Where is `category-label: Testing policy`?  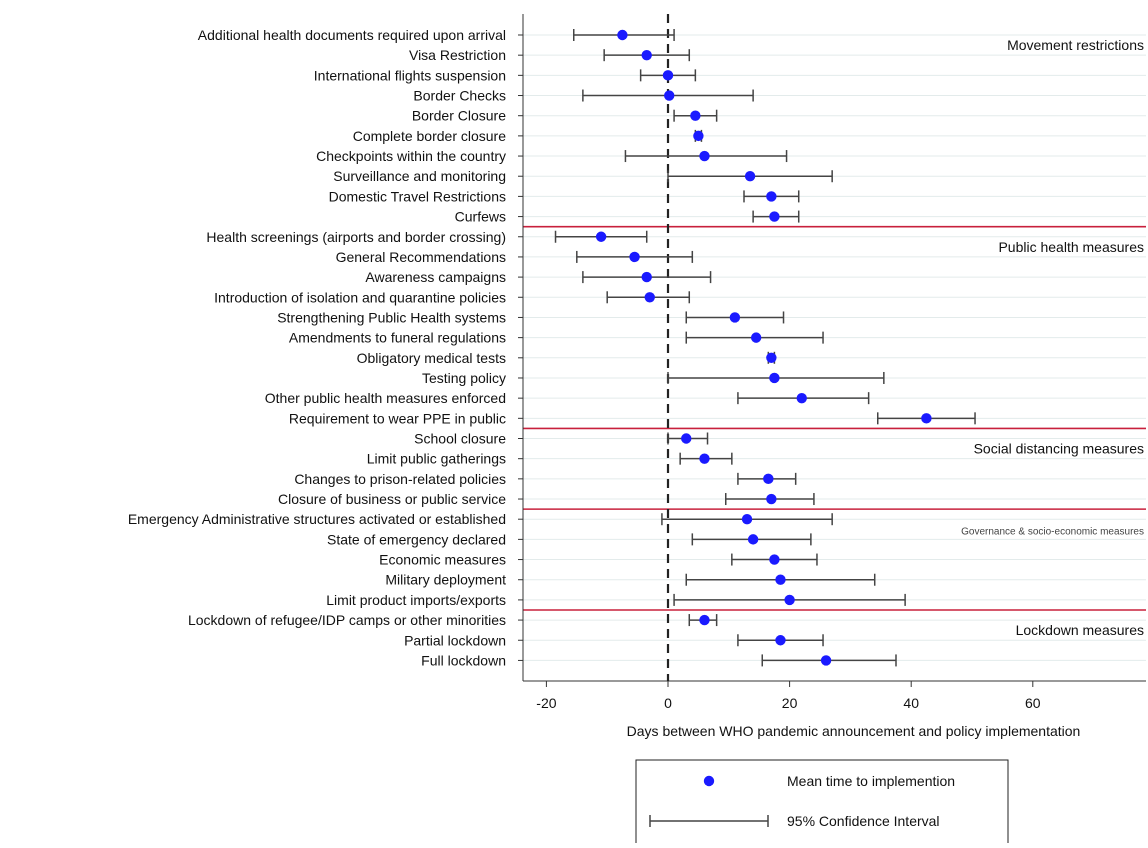 category-label: Testing policy is located at coordinates (464, 378).